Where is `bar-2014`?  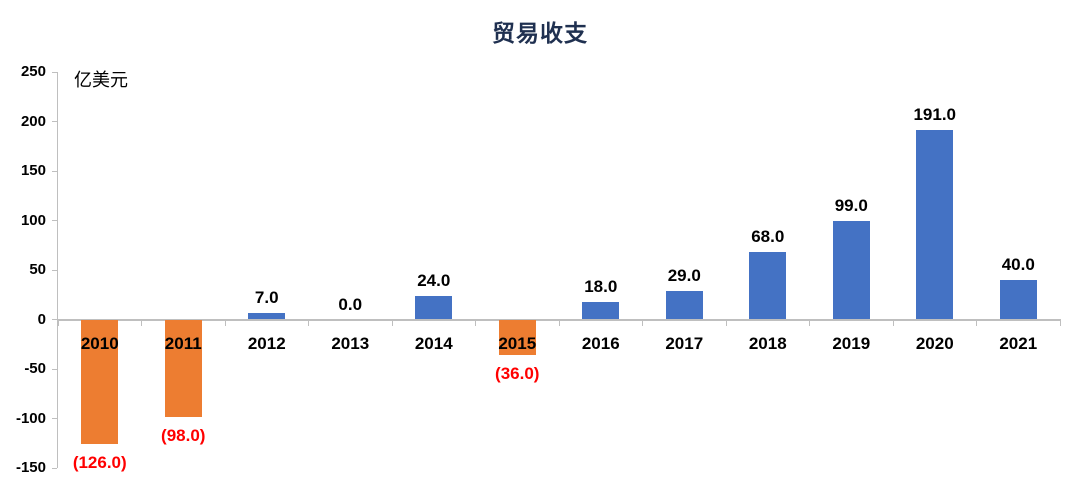 bar-2014 is located at coordinates (434, 307).